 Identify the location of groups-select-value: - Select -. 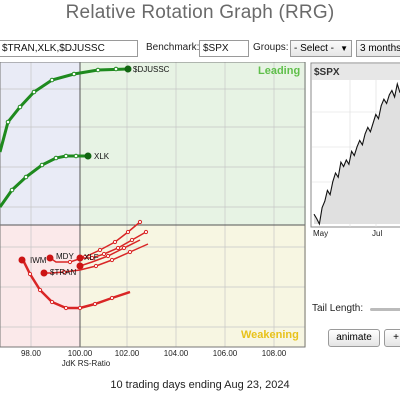
(314, 48).